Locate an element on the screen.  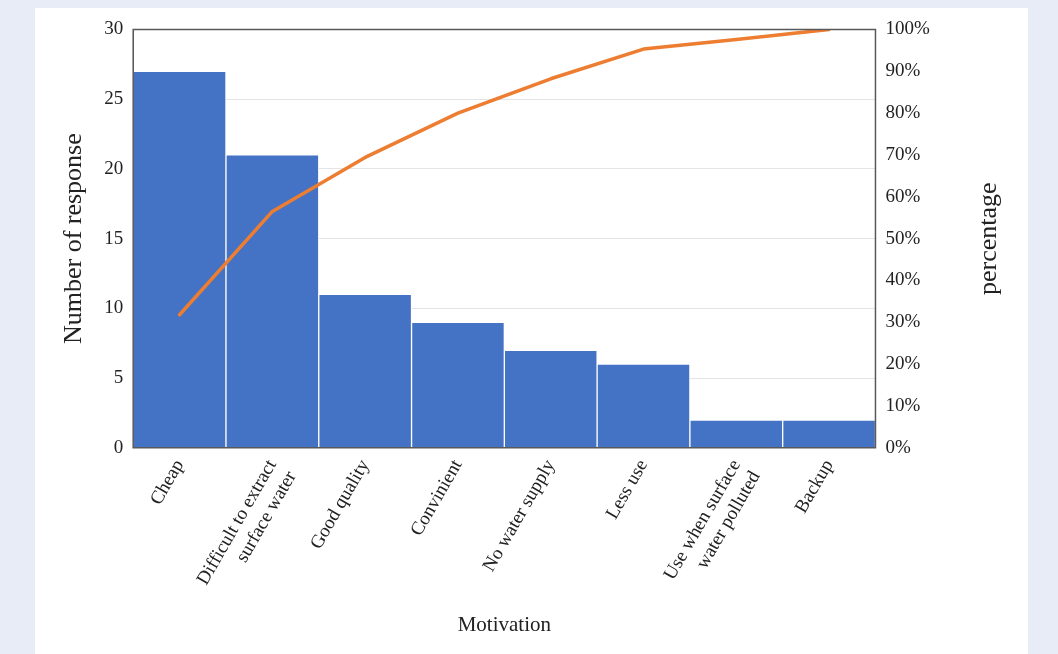
y-tick-label: 5 is located at coordinates (118, 377).